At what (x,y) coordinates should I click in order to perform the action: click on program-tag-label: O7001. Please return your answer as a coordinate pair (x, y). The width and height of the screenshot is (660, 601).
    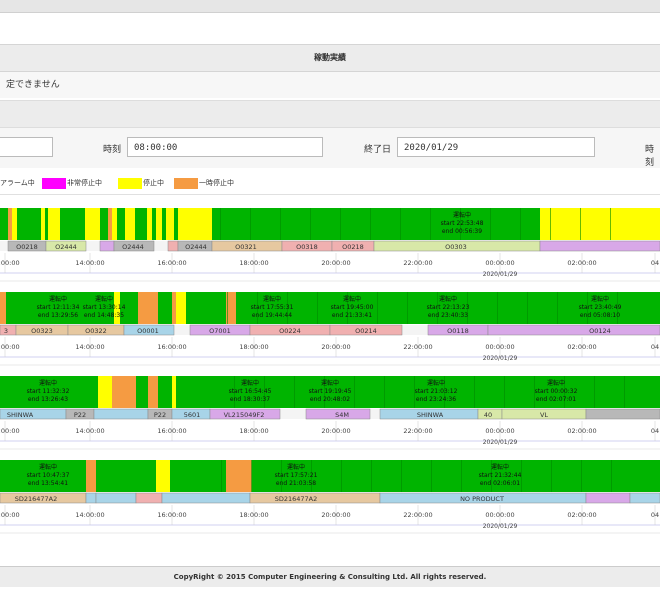
    Looking at the image, I should click on (220, 331).